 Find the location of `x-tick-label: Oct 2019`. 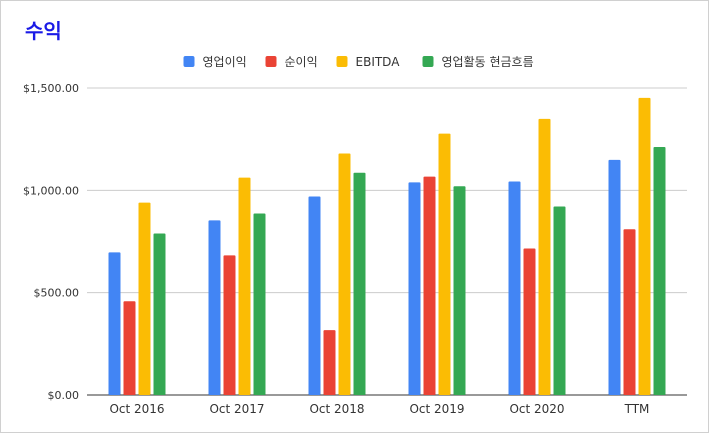

x-tick-label: Oct 2019 is located at coordinates (436, 409).